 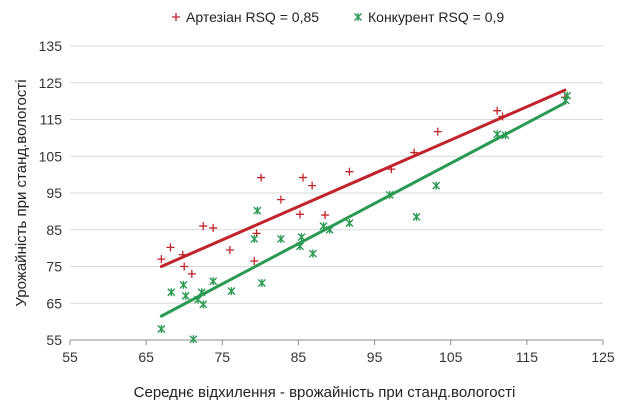 What do you see at coordinates (338, 17) in the screenshot?
I see `legend: Артезіан RSQ = 0,85 Конкурент RSQ = 0,9` at bounding box center [338, 17].